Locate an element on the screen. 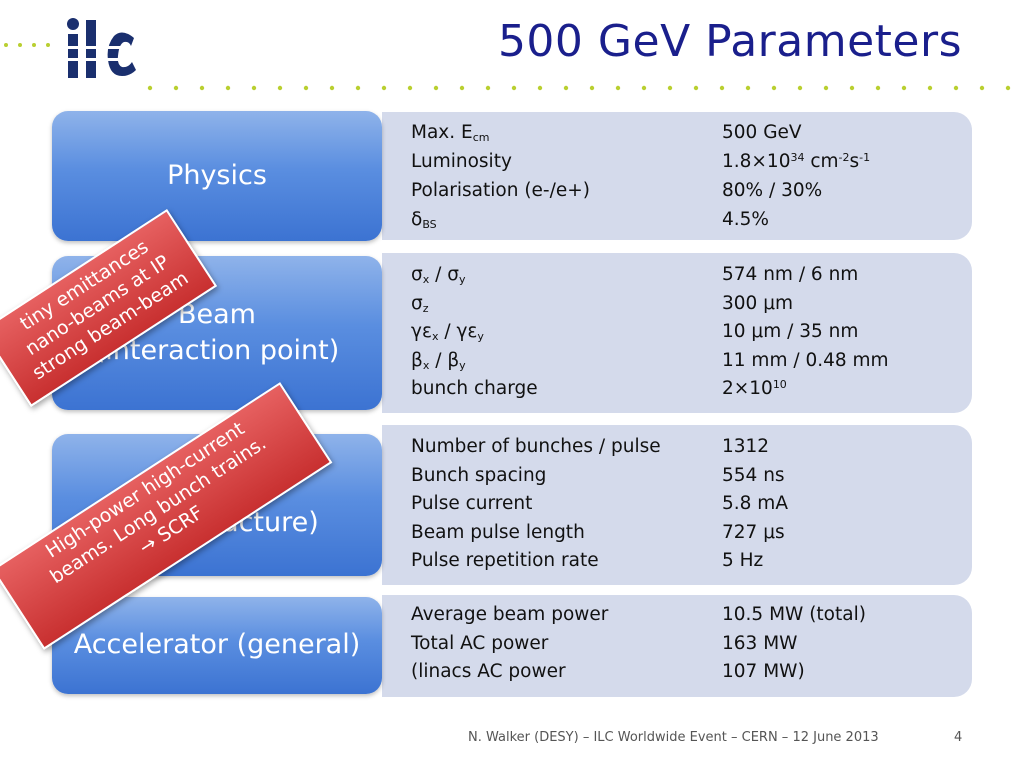 The width and height of the screenshot is (1024, 768). category-physics: Physics is located at coordinates (217, 176).